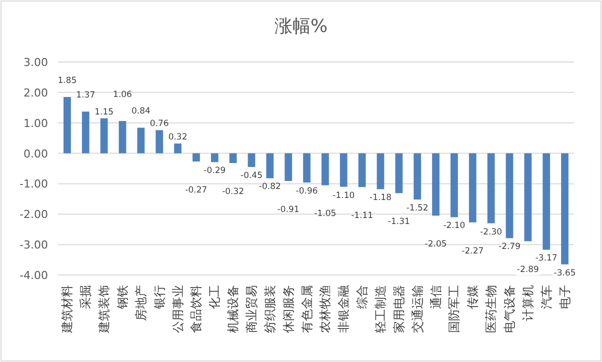  I want to click on y-tick-label: 0.00, so click(36, 153).